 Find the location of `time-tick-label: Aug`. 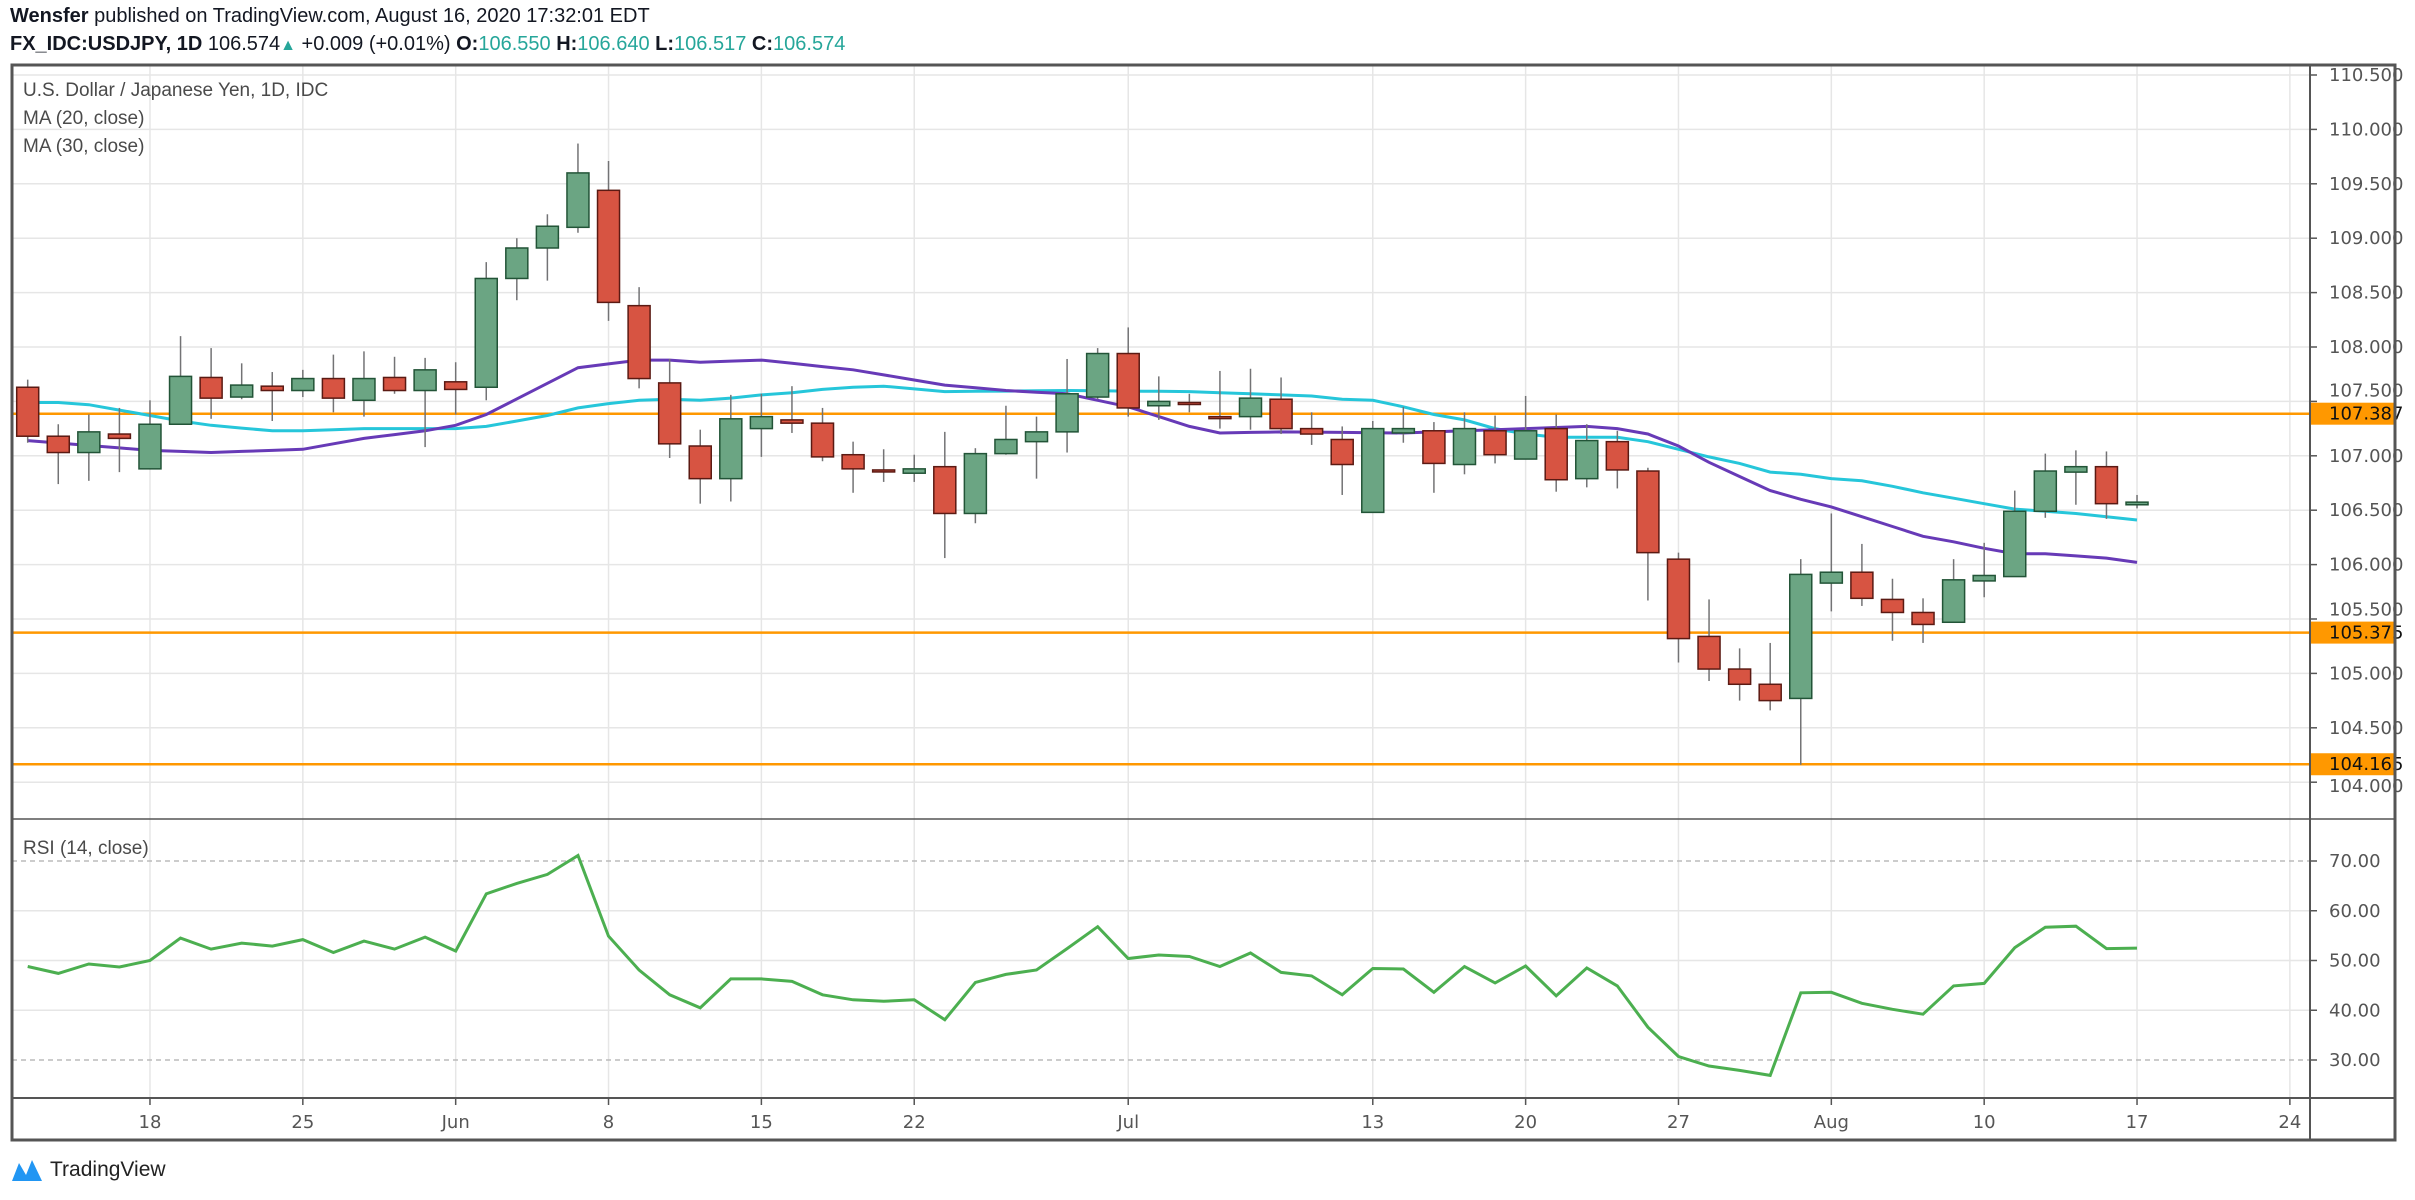

time-tick-label: Aug is located at coordinates (1831, 1122).